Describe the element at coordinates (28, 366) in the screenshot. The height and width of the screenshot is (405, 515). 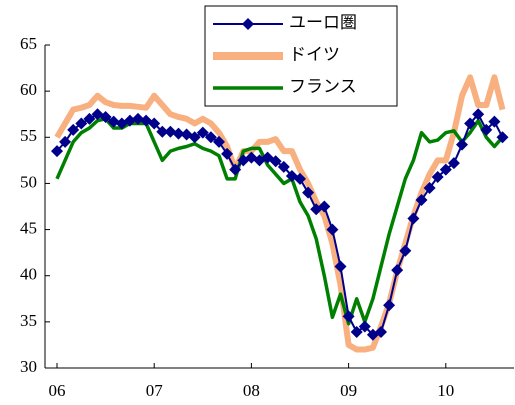
I see `y-tick-label: 30` at that location.